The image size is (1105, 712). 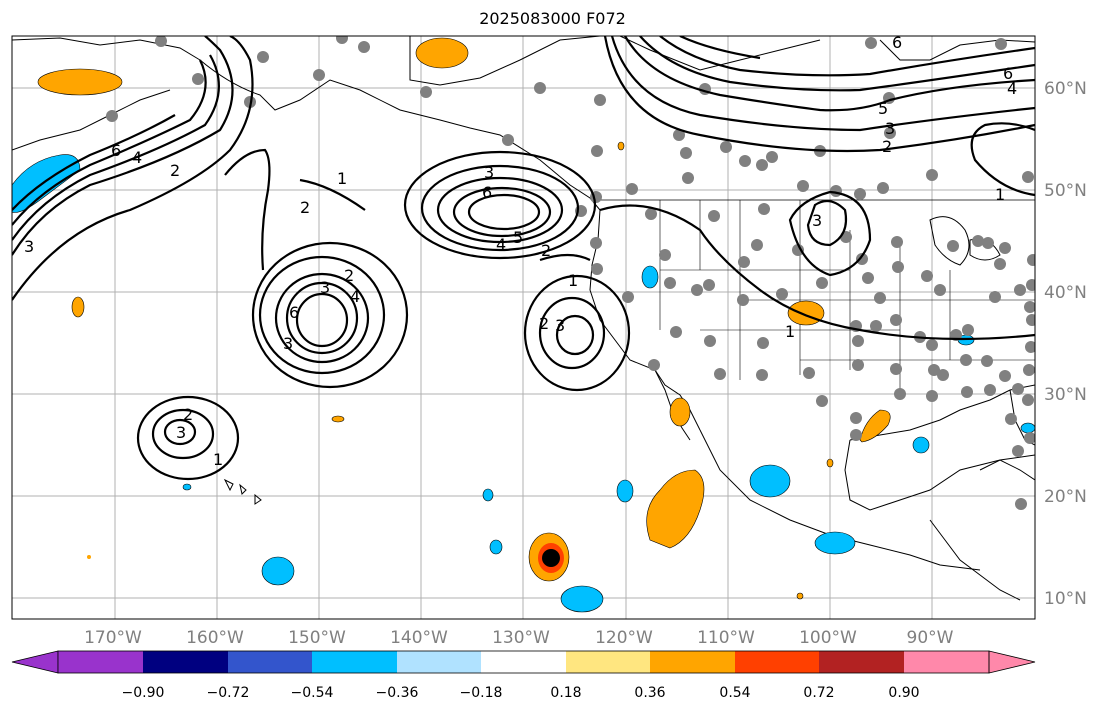 I want to click on colorbar-label: 0.72, so click(x=818, y=693).